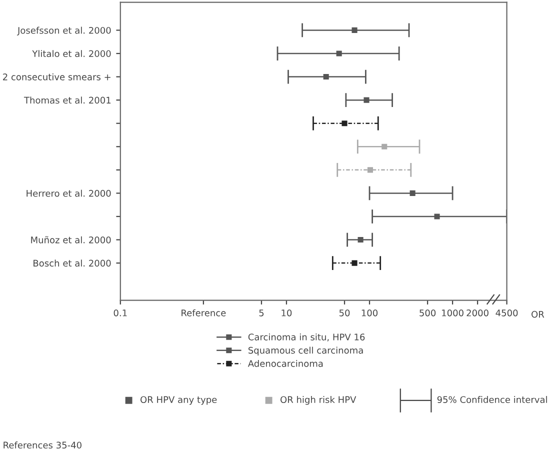 The height and width of the screenshot is (455, 560). Describe the element at coordinates (287, 312) in the screenshot. I see `x-tick-label: 10` at that location.